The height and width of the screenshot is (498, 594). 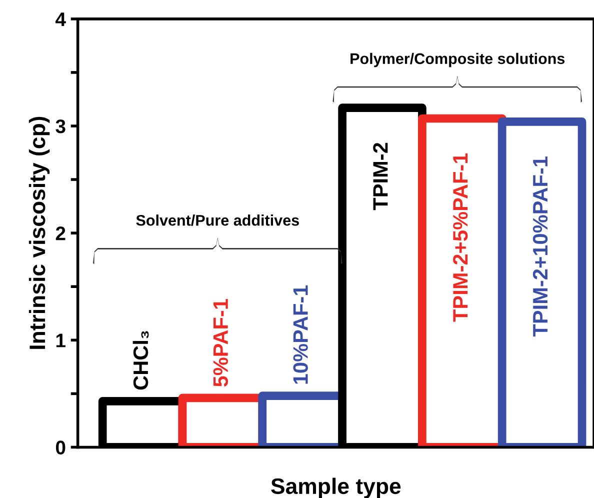 I want to click on annotation: Solvent/Pure additives, so click(x=217, y=220).